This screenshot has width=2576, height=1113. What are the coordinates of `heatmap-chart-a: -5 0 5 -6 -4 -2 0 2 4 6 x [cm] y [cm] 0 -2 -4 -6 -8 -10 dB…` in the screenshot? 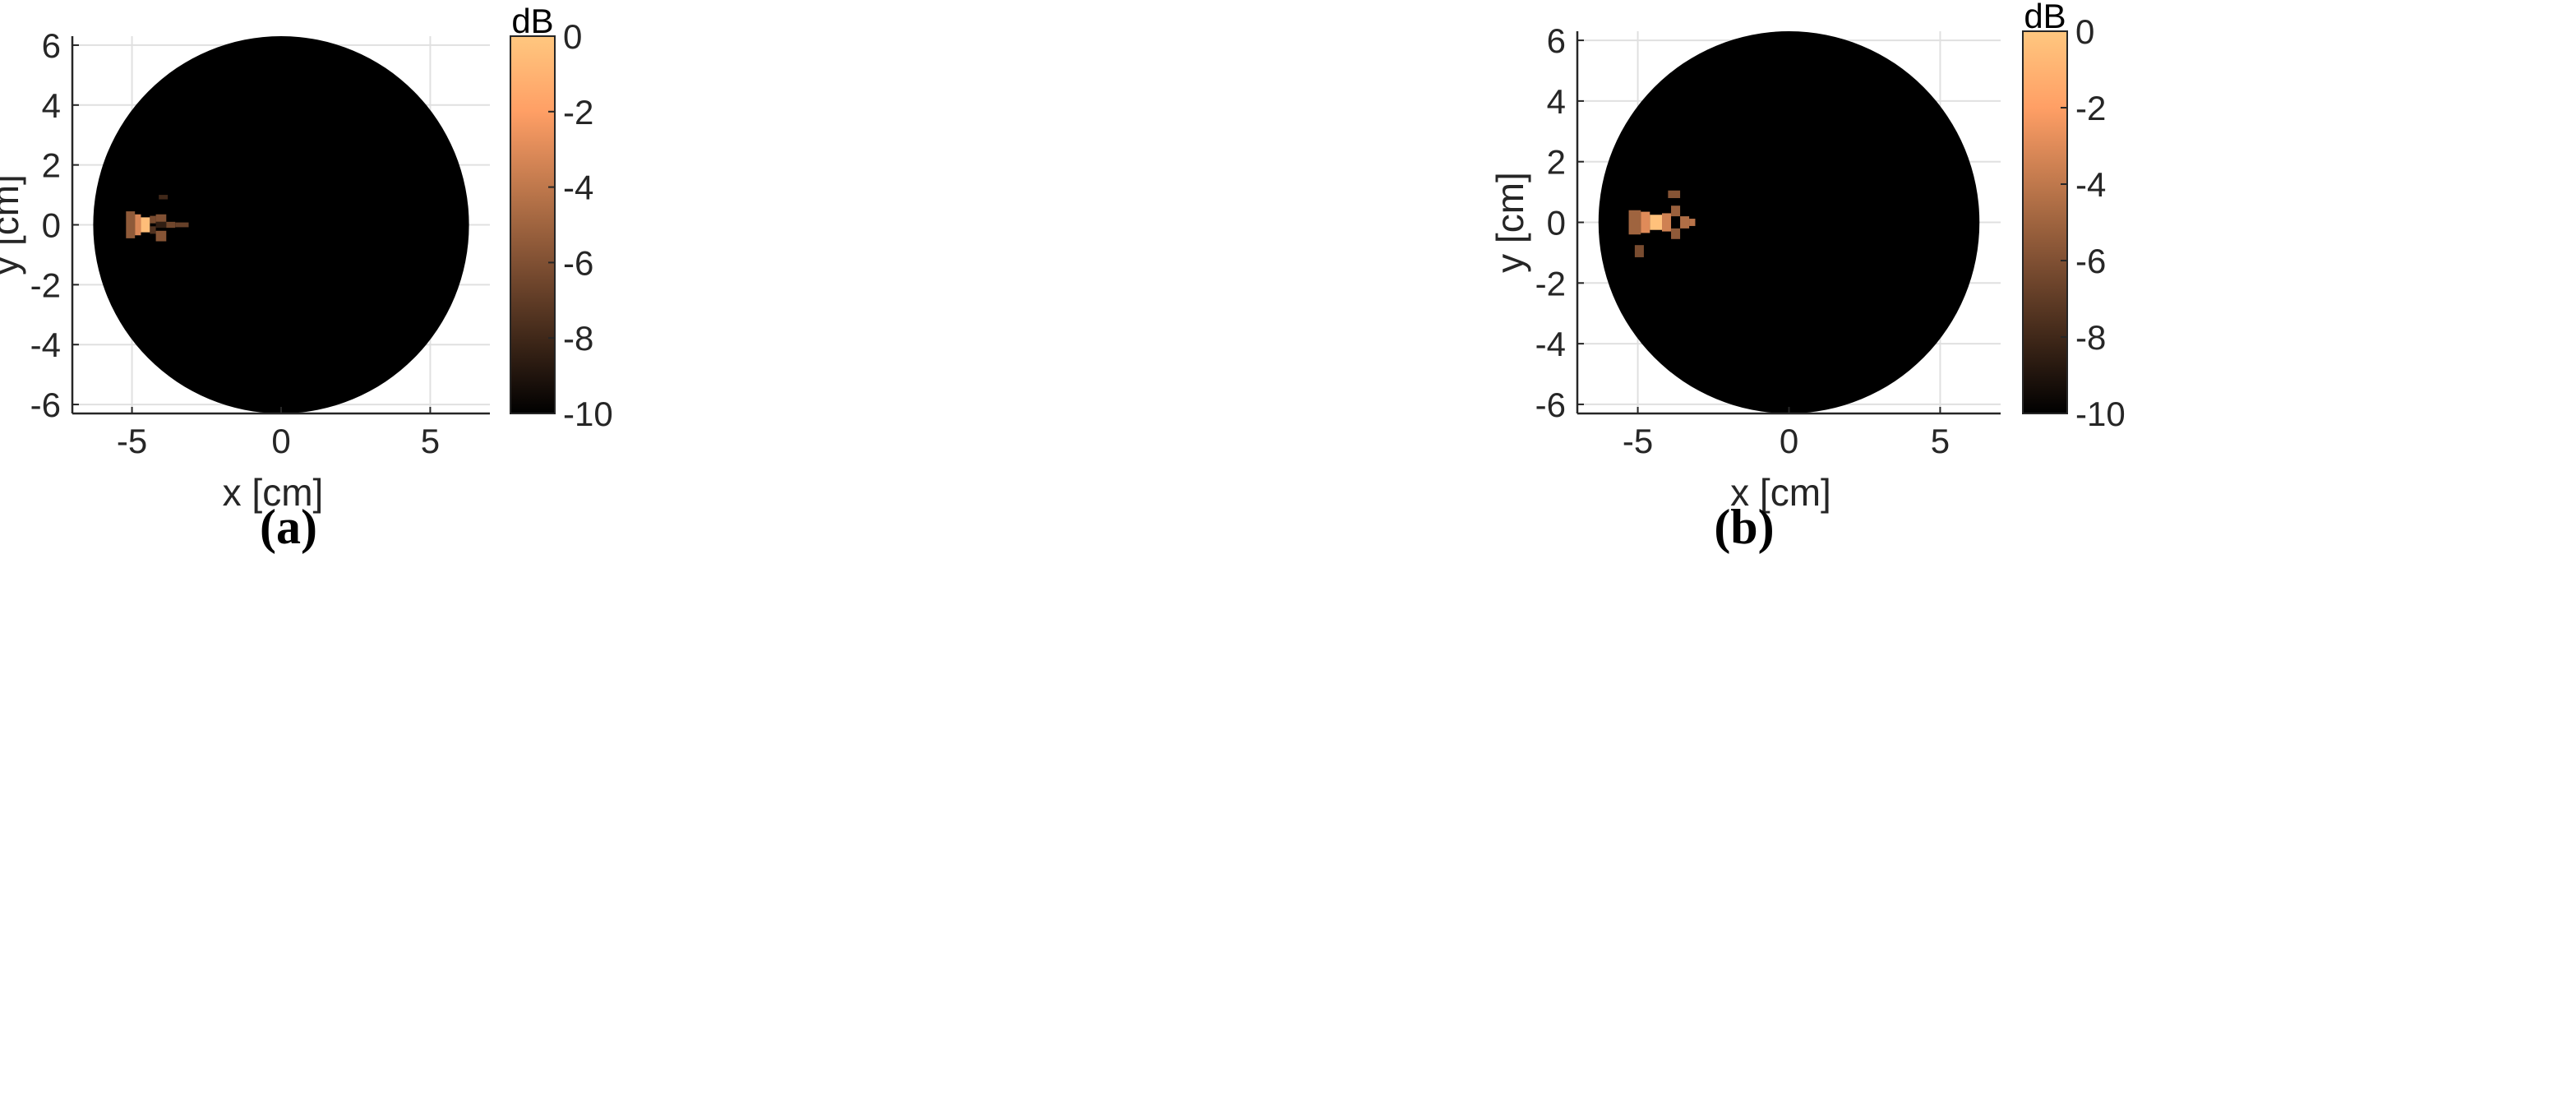 It's located at (306, 278).